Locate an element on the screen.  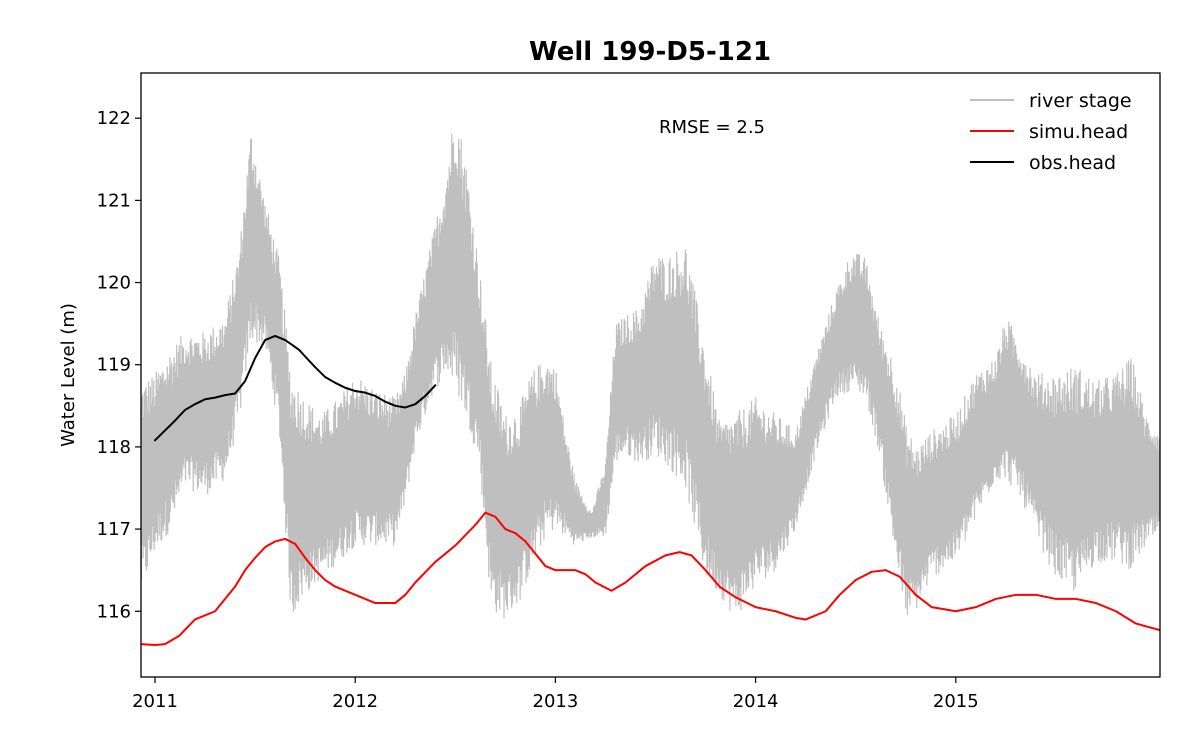
x-tick-label: 2011 is located at coordinates (155, 701).